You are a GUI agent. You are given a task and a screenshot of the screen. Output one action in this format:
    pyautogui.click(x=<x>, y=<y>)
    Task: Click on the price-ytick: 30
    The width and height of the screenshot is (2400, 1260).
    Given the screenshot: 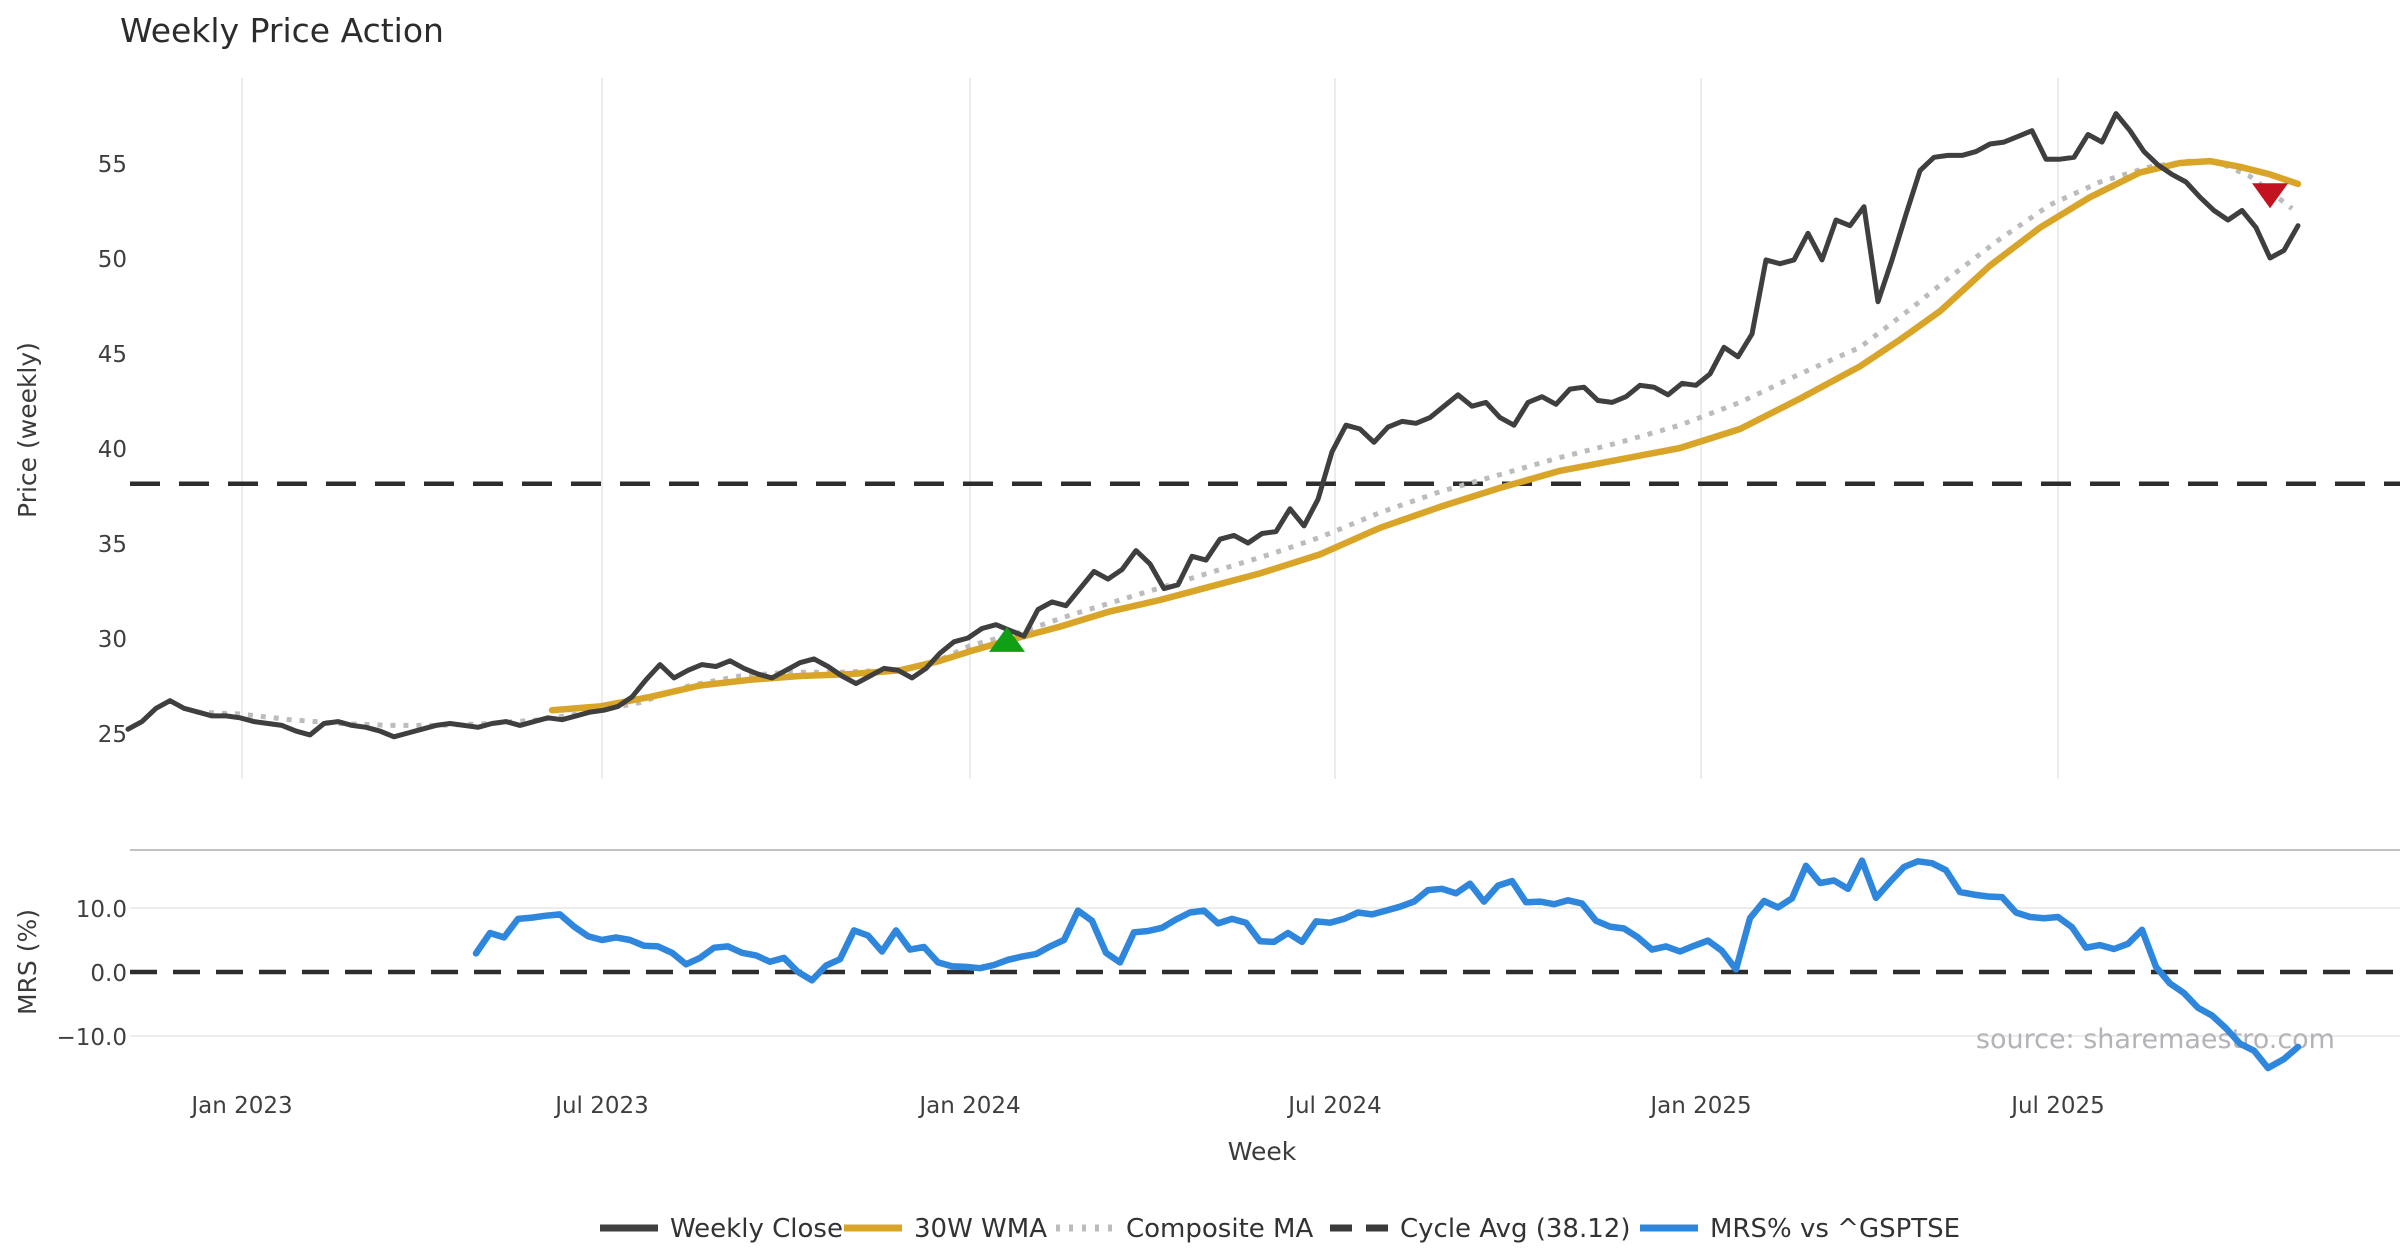 What is the action you would take?
    pyautogui.click(x=112, y=640)
    